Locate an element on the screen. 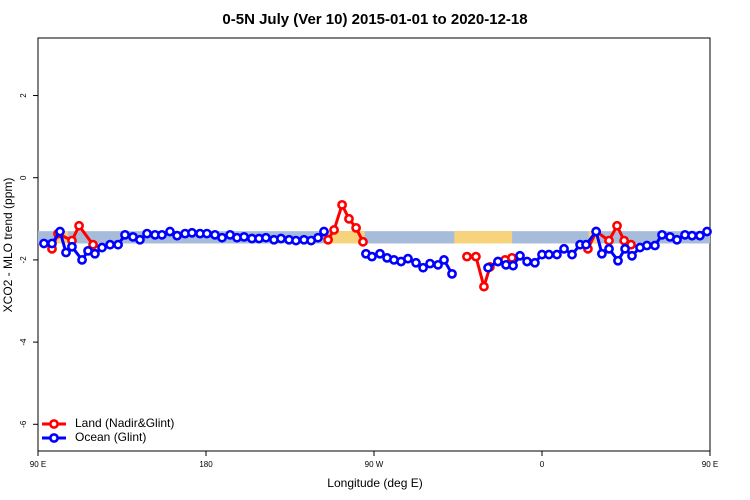 The height and width of the screenshot is (500, 750). legend-label: Ocean (Glint) is located at coordinates (110, 437).